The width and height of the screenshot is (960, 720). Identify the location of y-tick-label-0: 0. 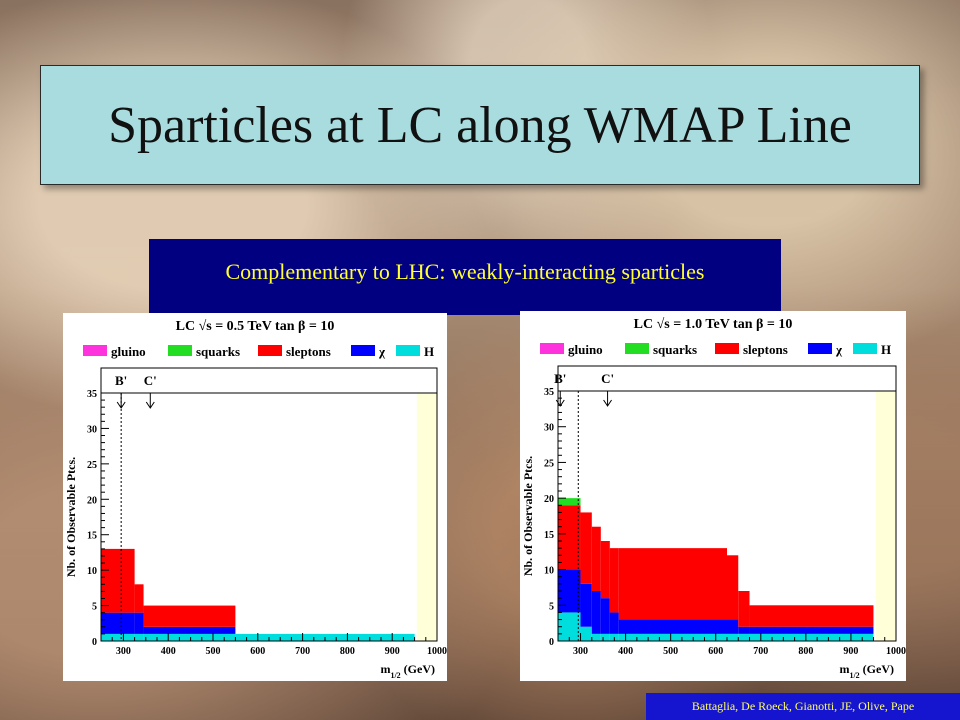
(551, 642).